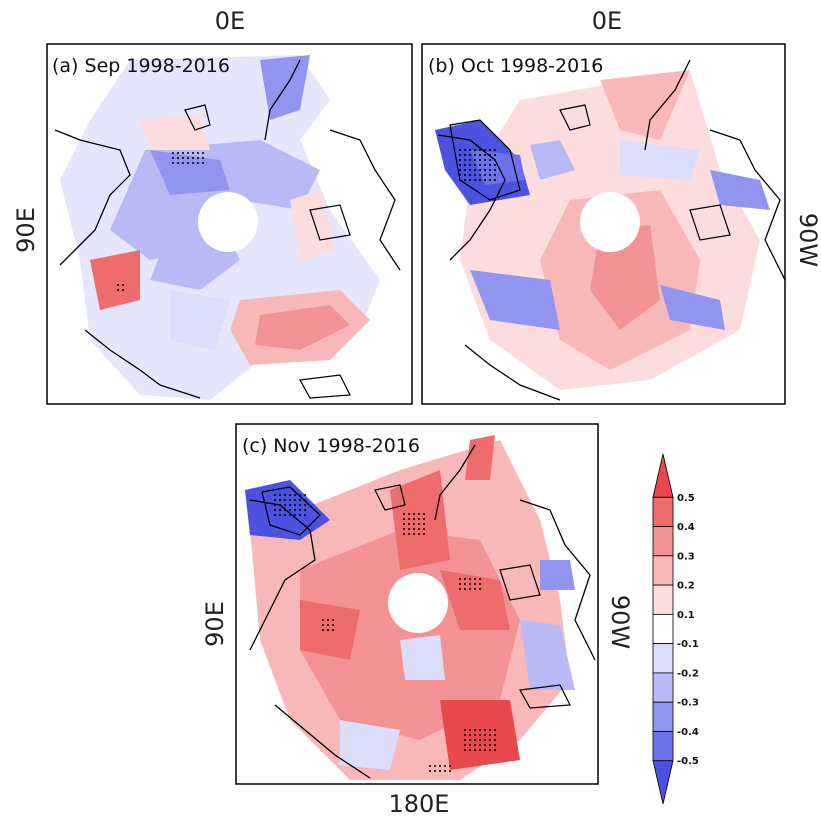  I want to click on colorbar-tick-label: -0.4, so click(688, 732).